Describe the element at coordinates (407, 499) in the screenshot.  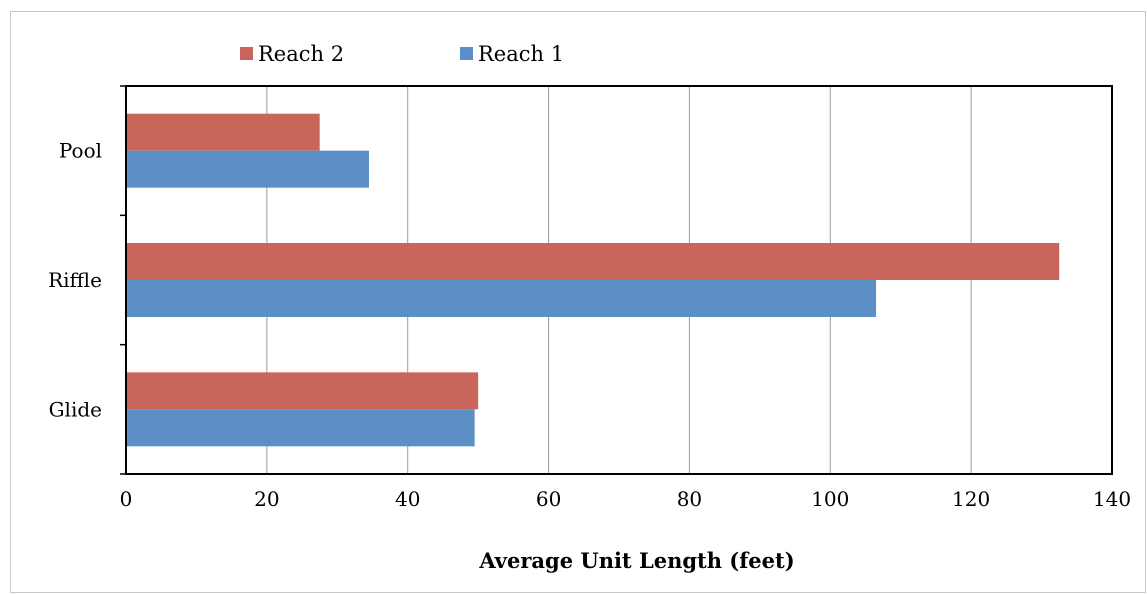
I see `x-tick-label: 40` at that location.